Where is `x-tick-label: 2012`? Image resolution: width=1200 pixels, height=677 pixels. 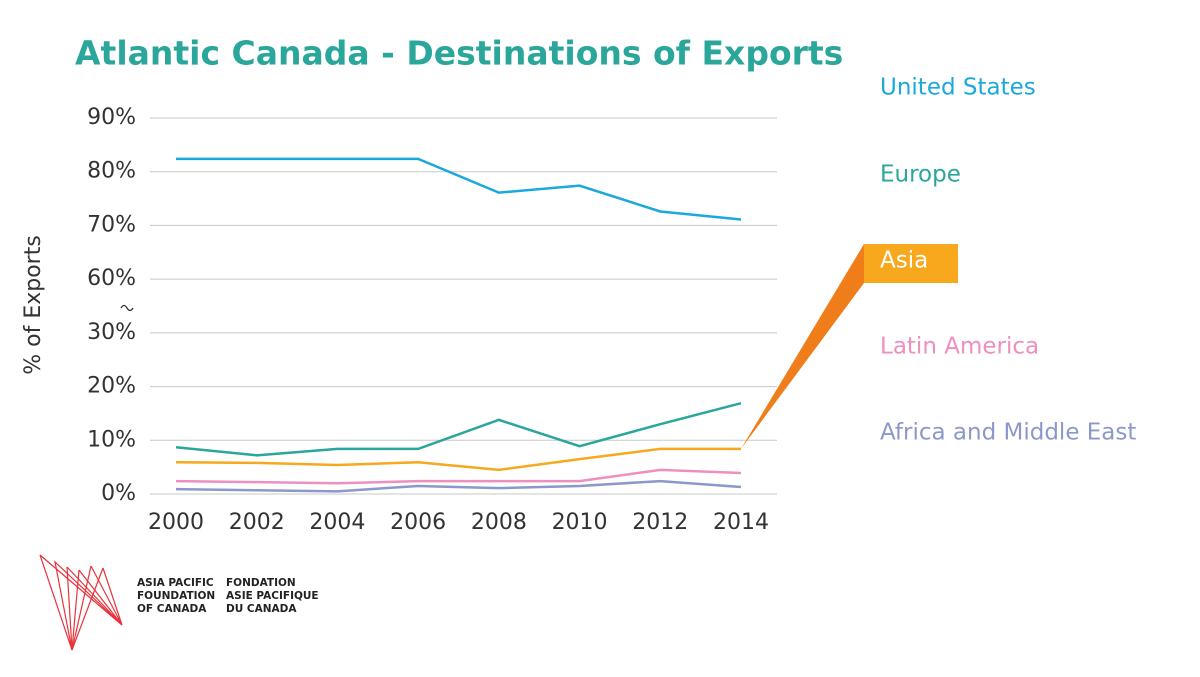 x-tick-label: 2012 is located at coordinates (660, 522).